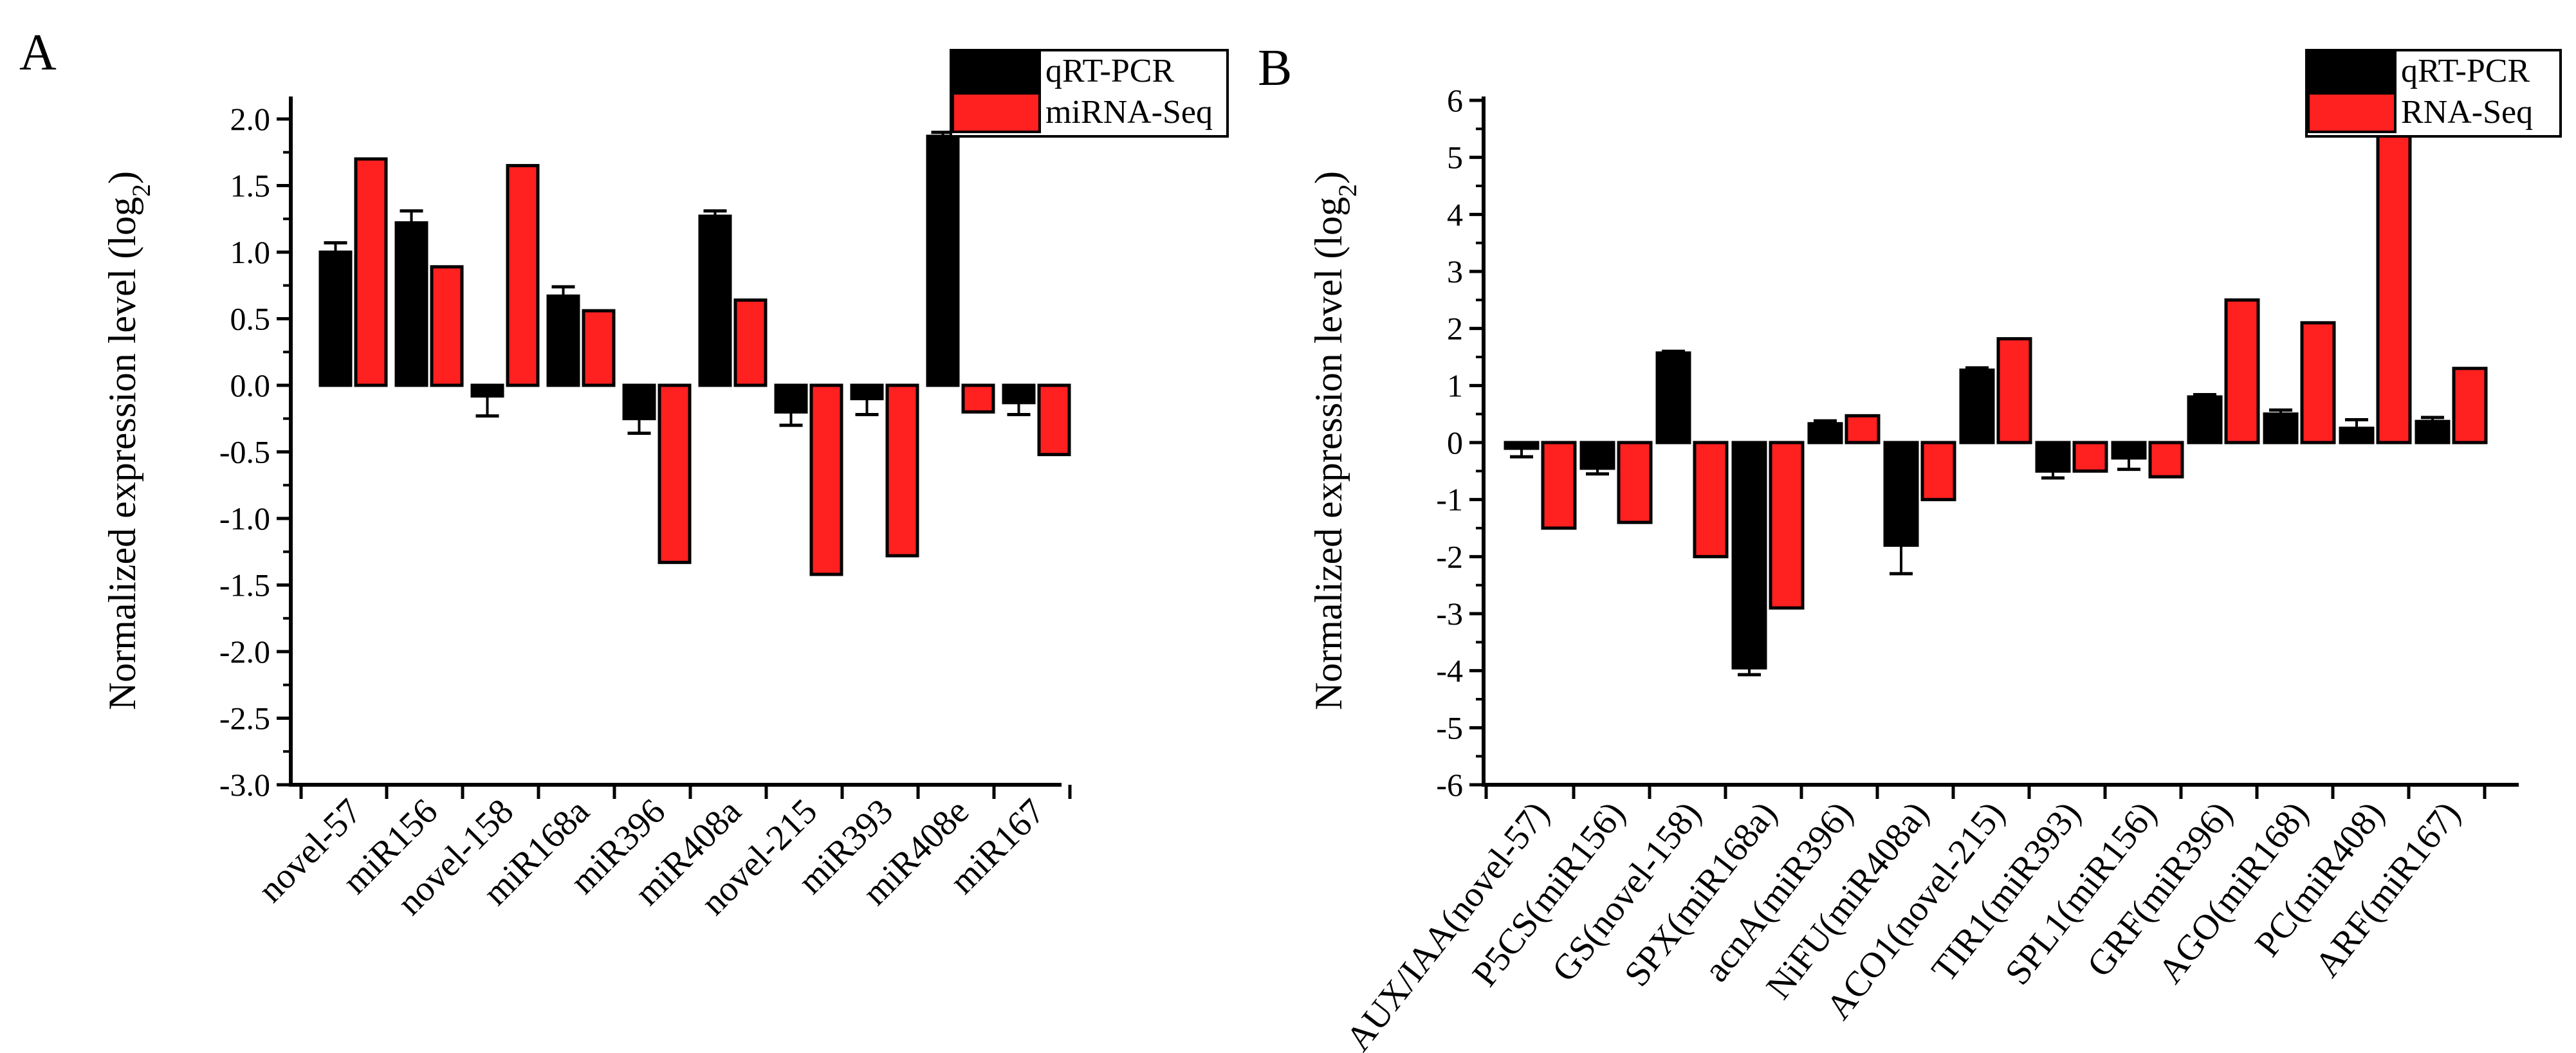 Image resolution: width=2576 pixels, height=1053 pixels. What do you see at coordinates (244, 585) in the screenshot?
I see `panel-a-y-tick-label: -1.5` at bounding box center [244, 585].